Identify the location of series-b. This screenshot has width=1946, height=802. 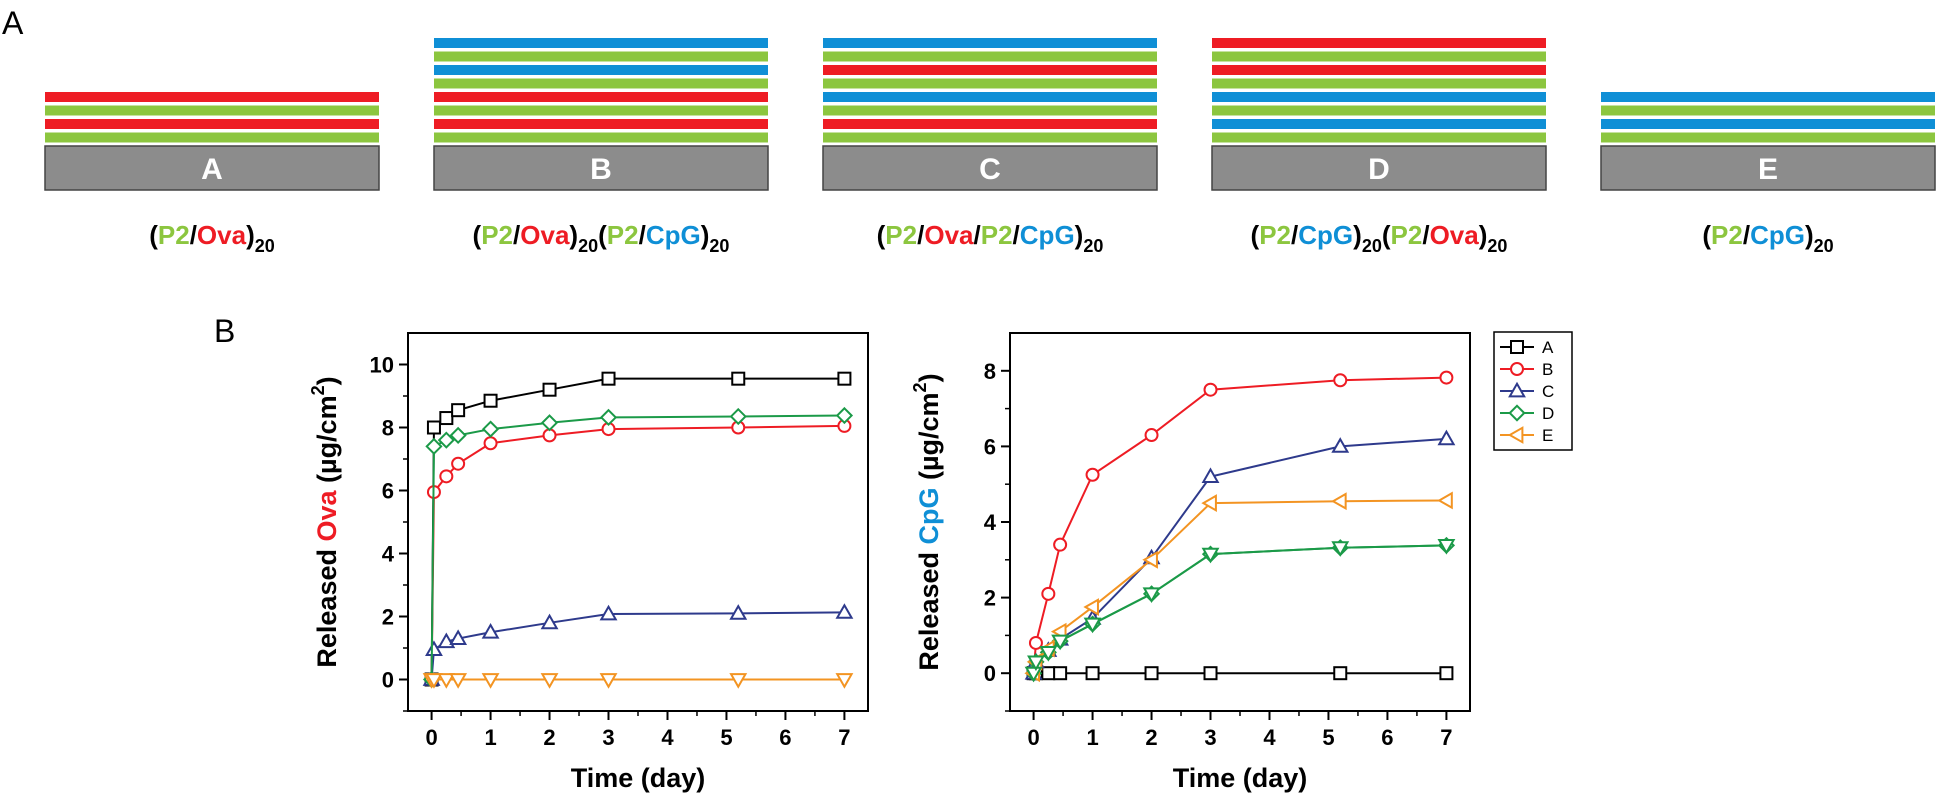
(1240, 525).